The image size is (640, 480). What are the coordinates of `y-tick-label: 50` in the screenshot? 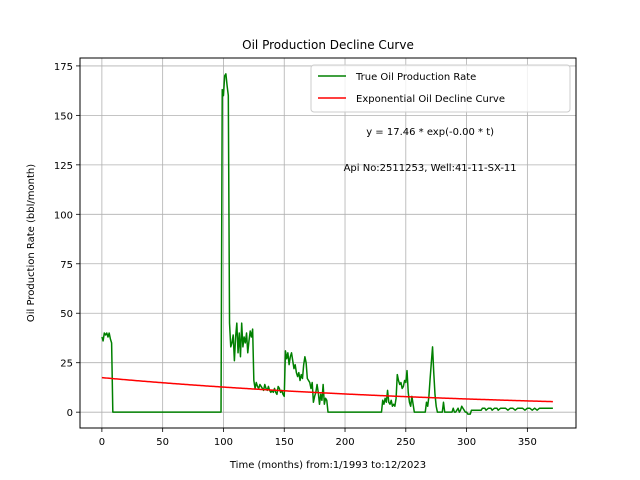 It's located at (66, 314).